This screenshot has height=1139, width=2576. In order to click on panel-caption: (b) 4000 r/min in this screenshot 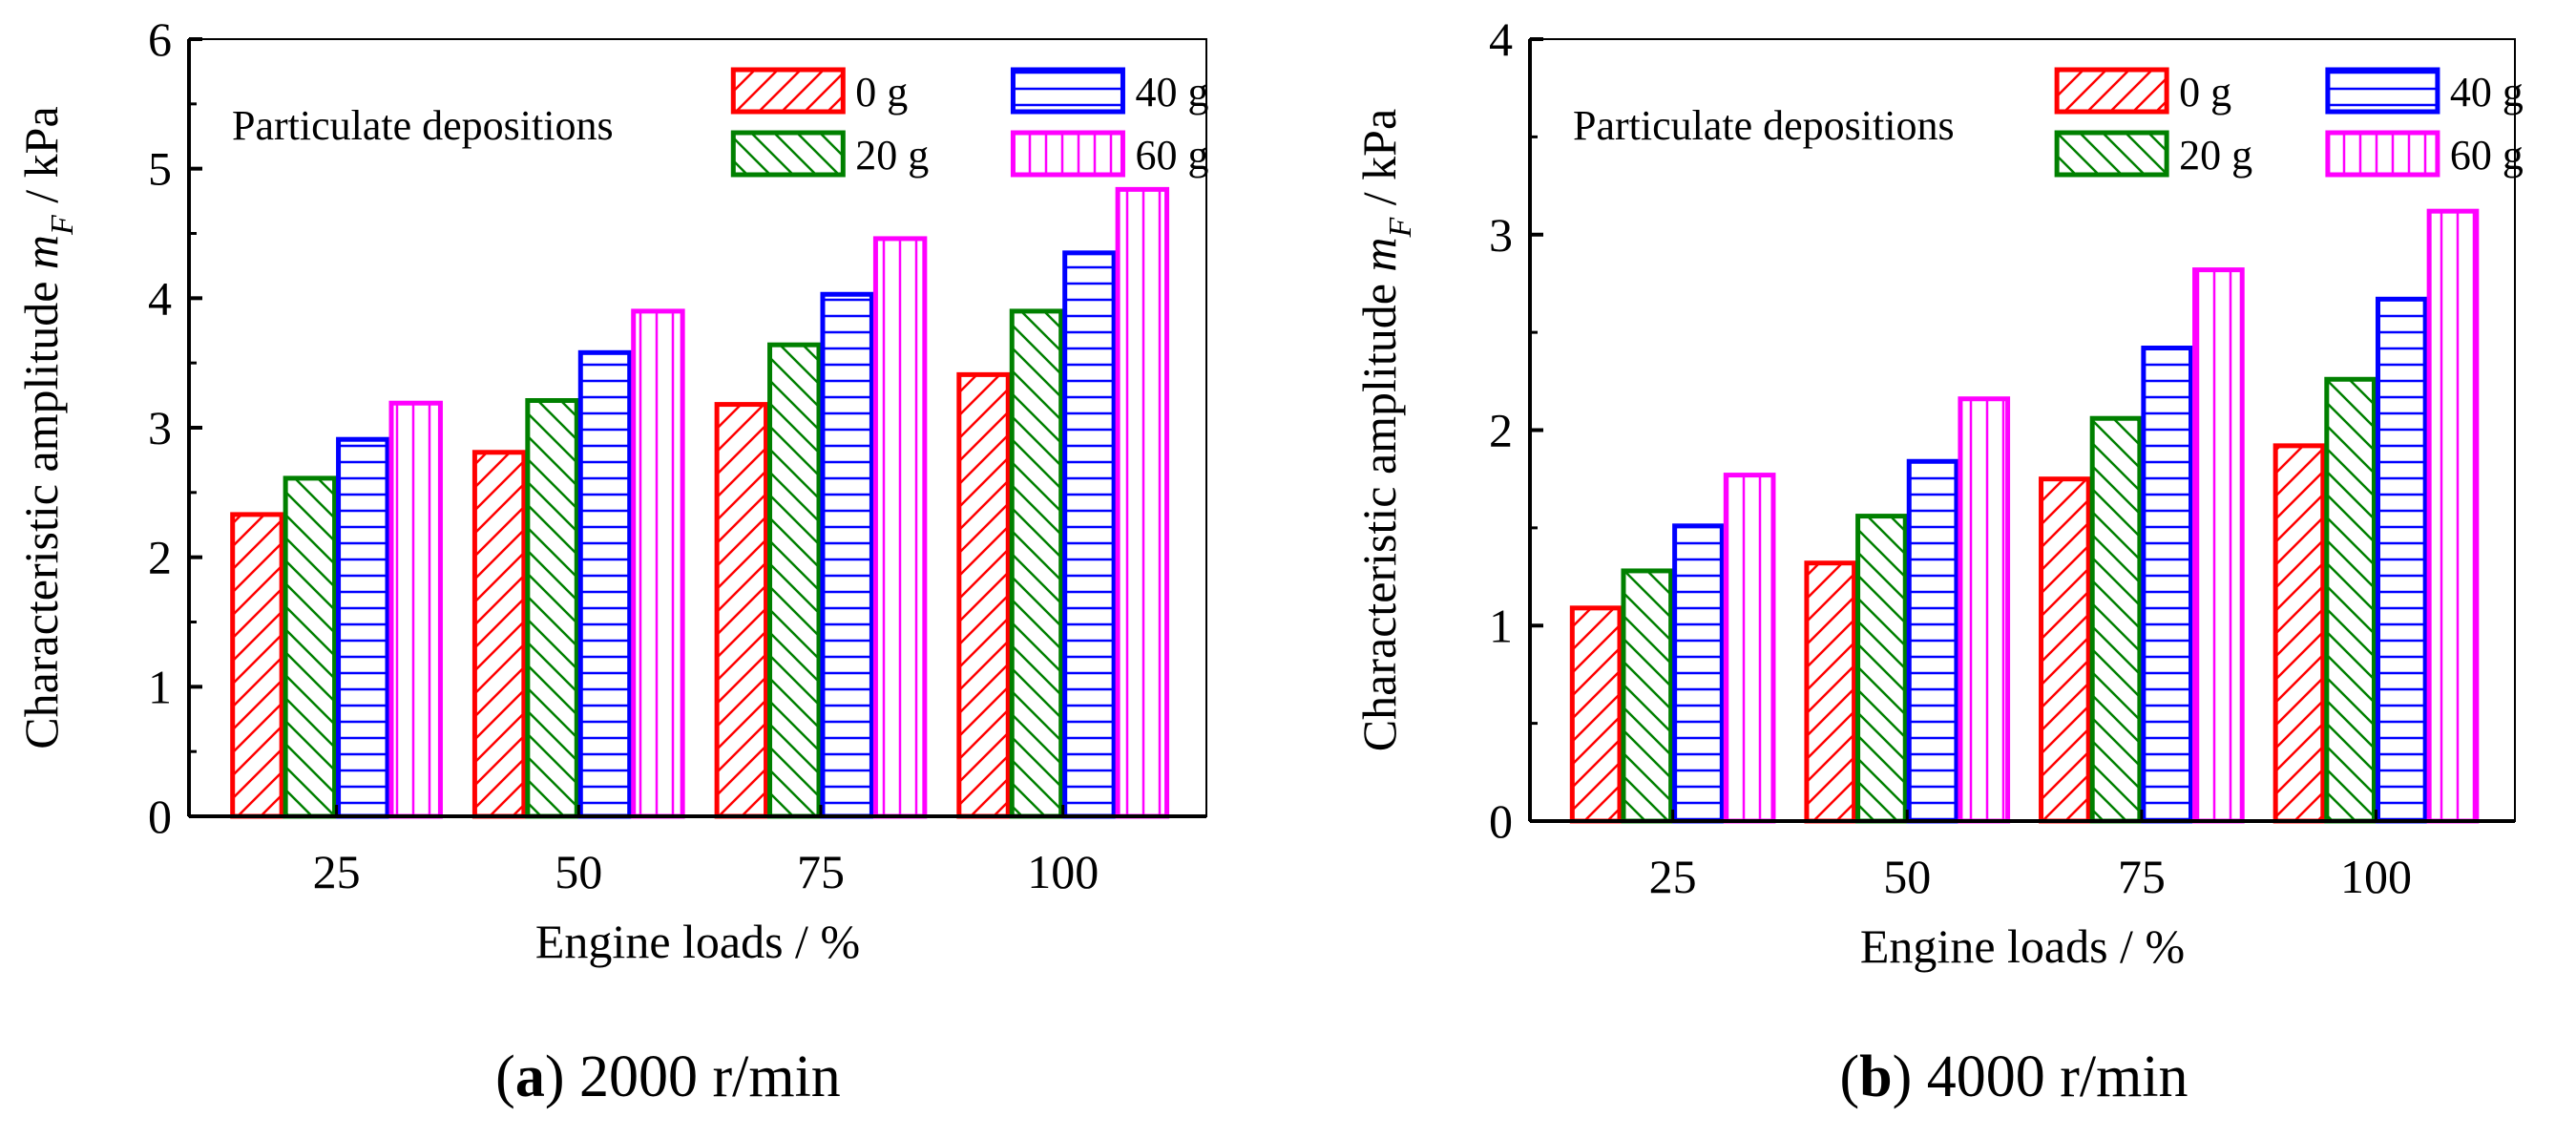, I will do `click(2013, 1076)`.